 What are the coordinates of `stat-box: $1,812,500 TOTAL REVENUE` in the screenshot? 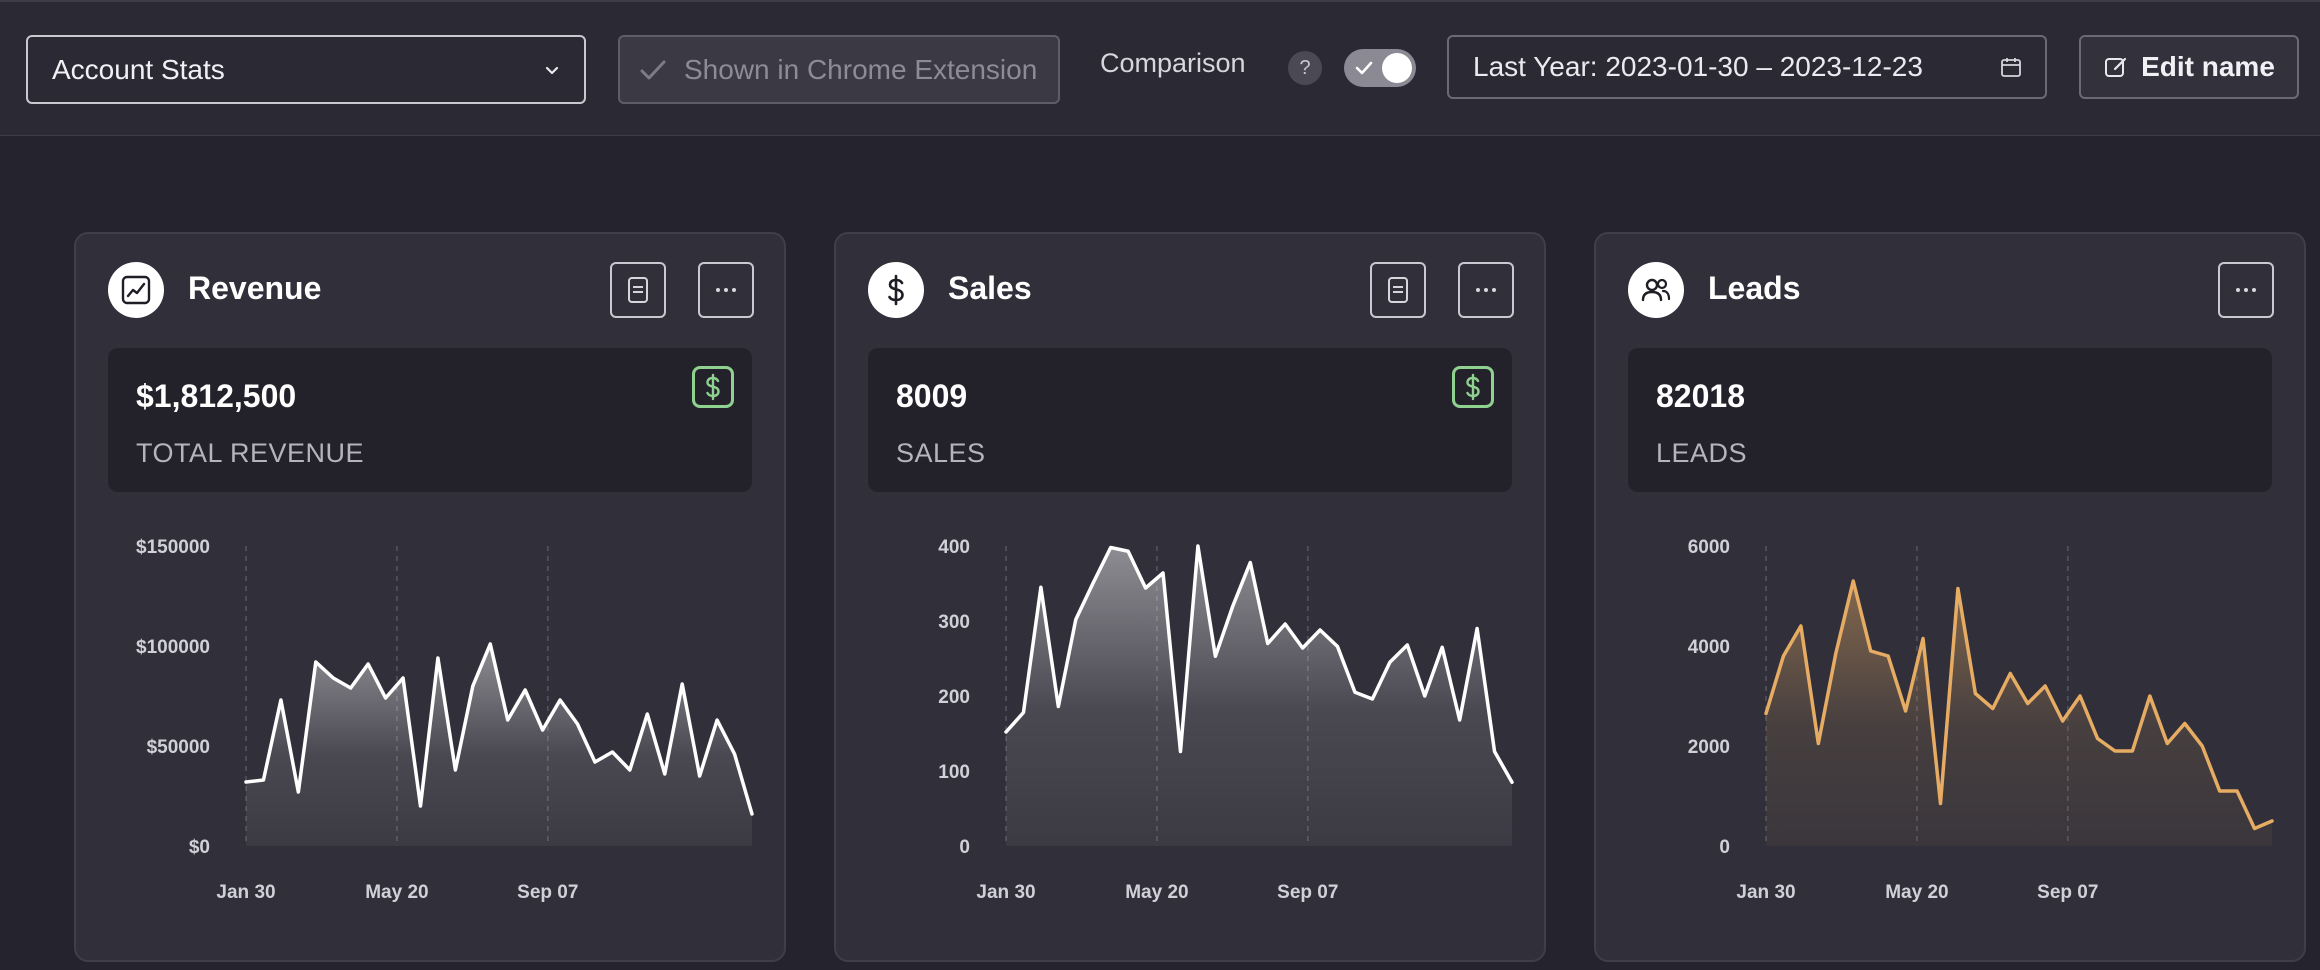 It's located at (430, 420).